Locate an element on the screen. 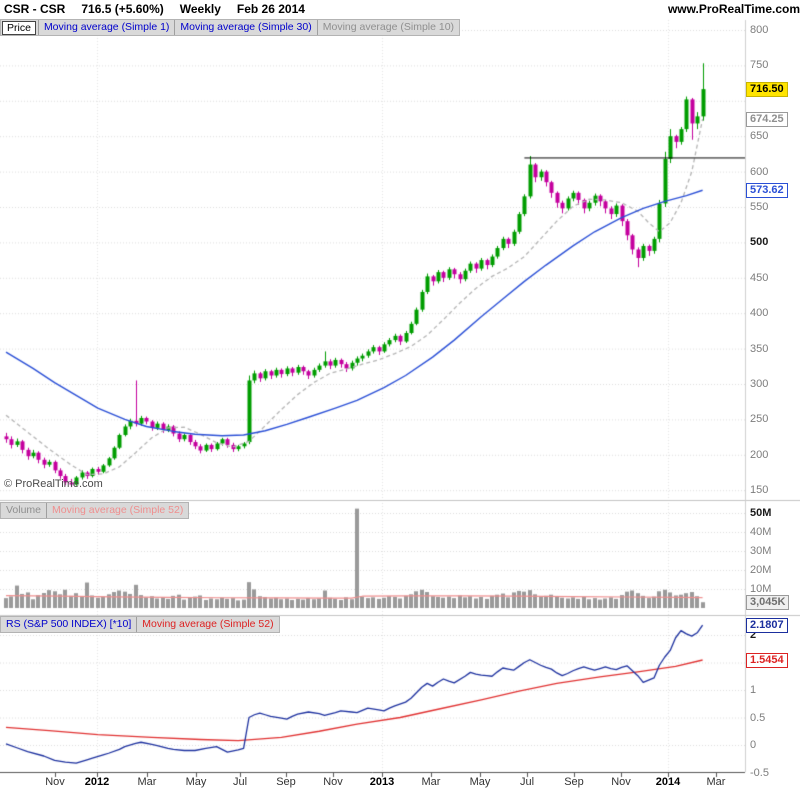 Image resolution: width=800 pixels, height=800 pixels. price-scale-label: 200 is located at coordinates (759, 454).